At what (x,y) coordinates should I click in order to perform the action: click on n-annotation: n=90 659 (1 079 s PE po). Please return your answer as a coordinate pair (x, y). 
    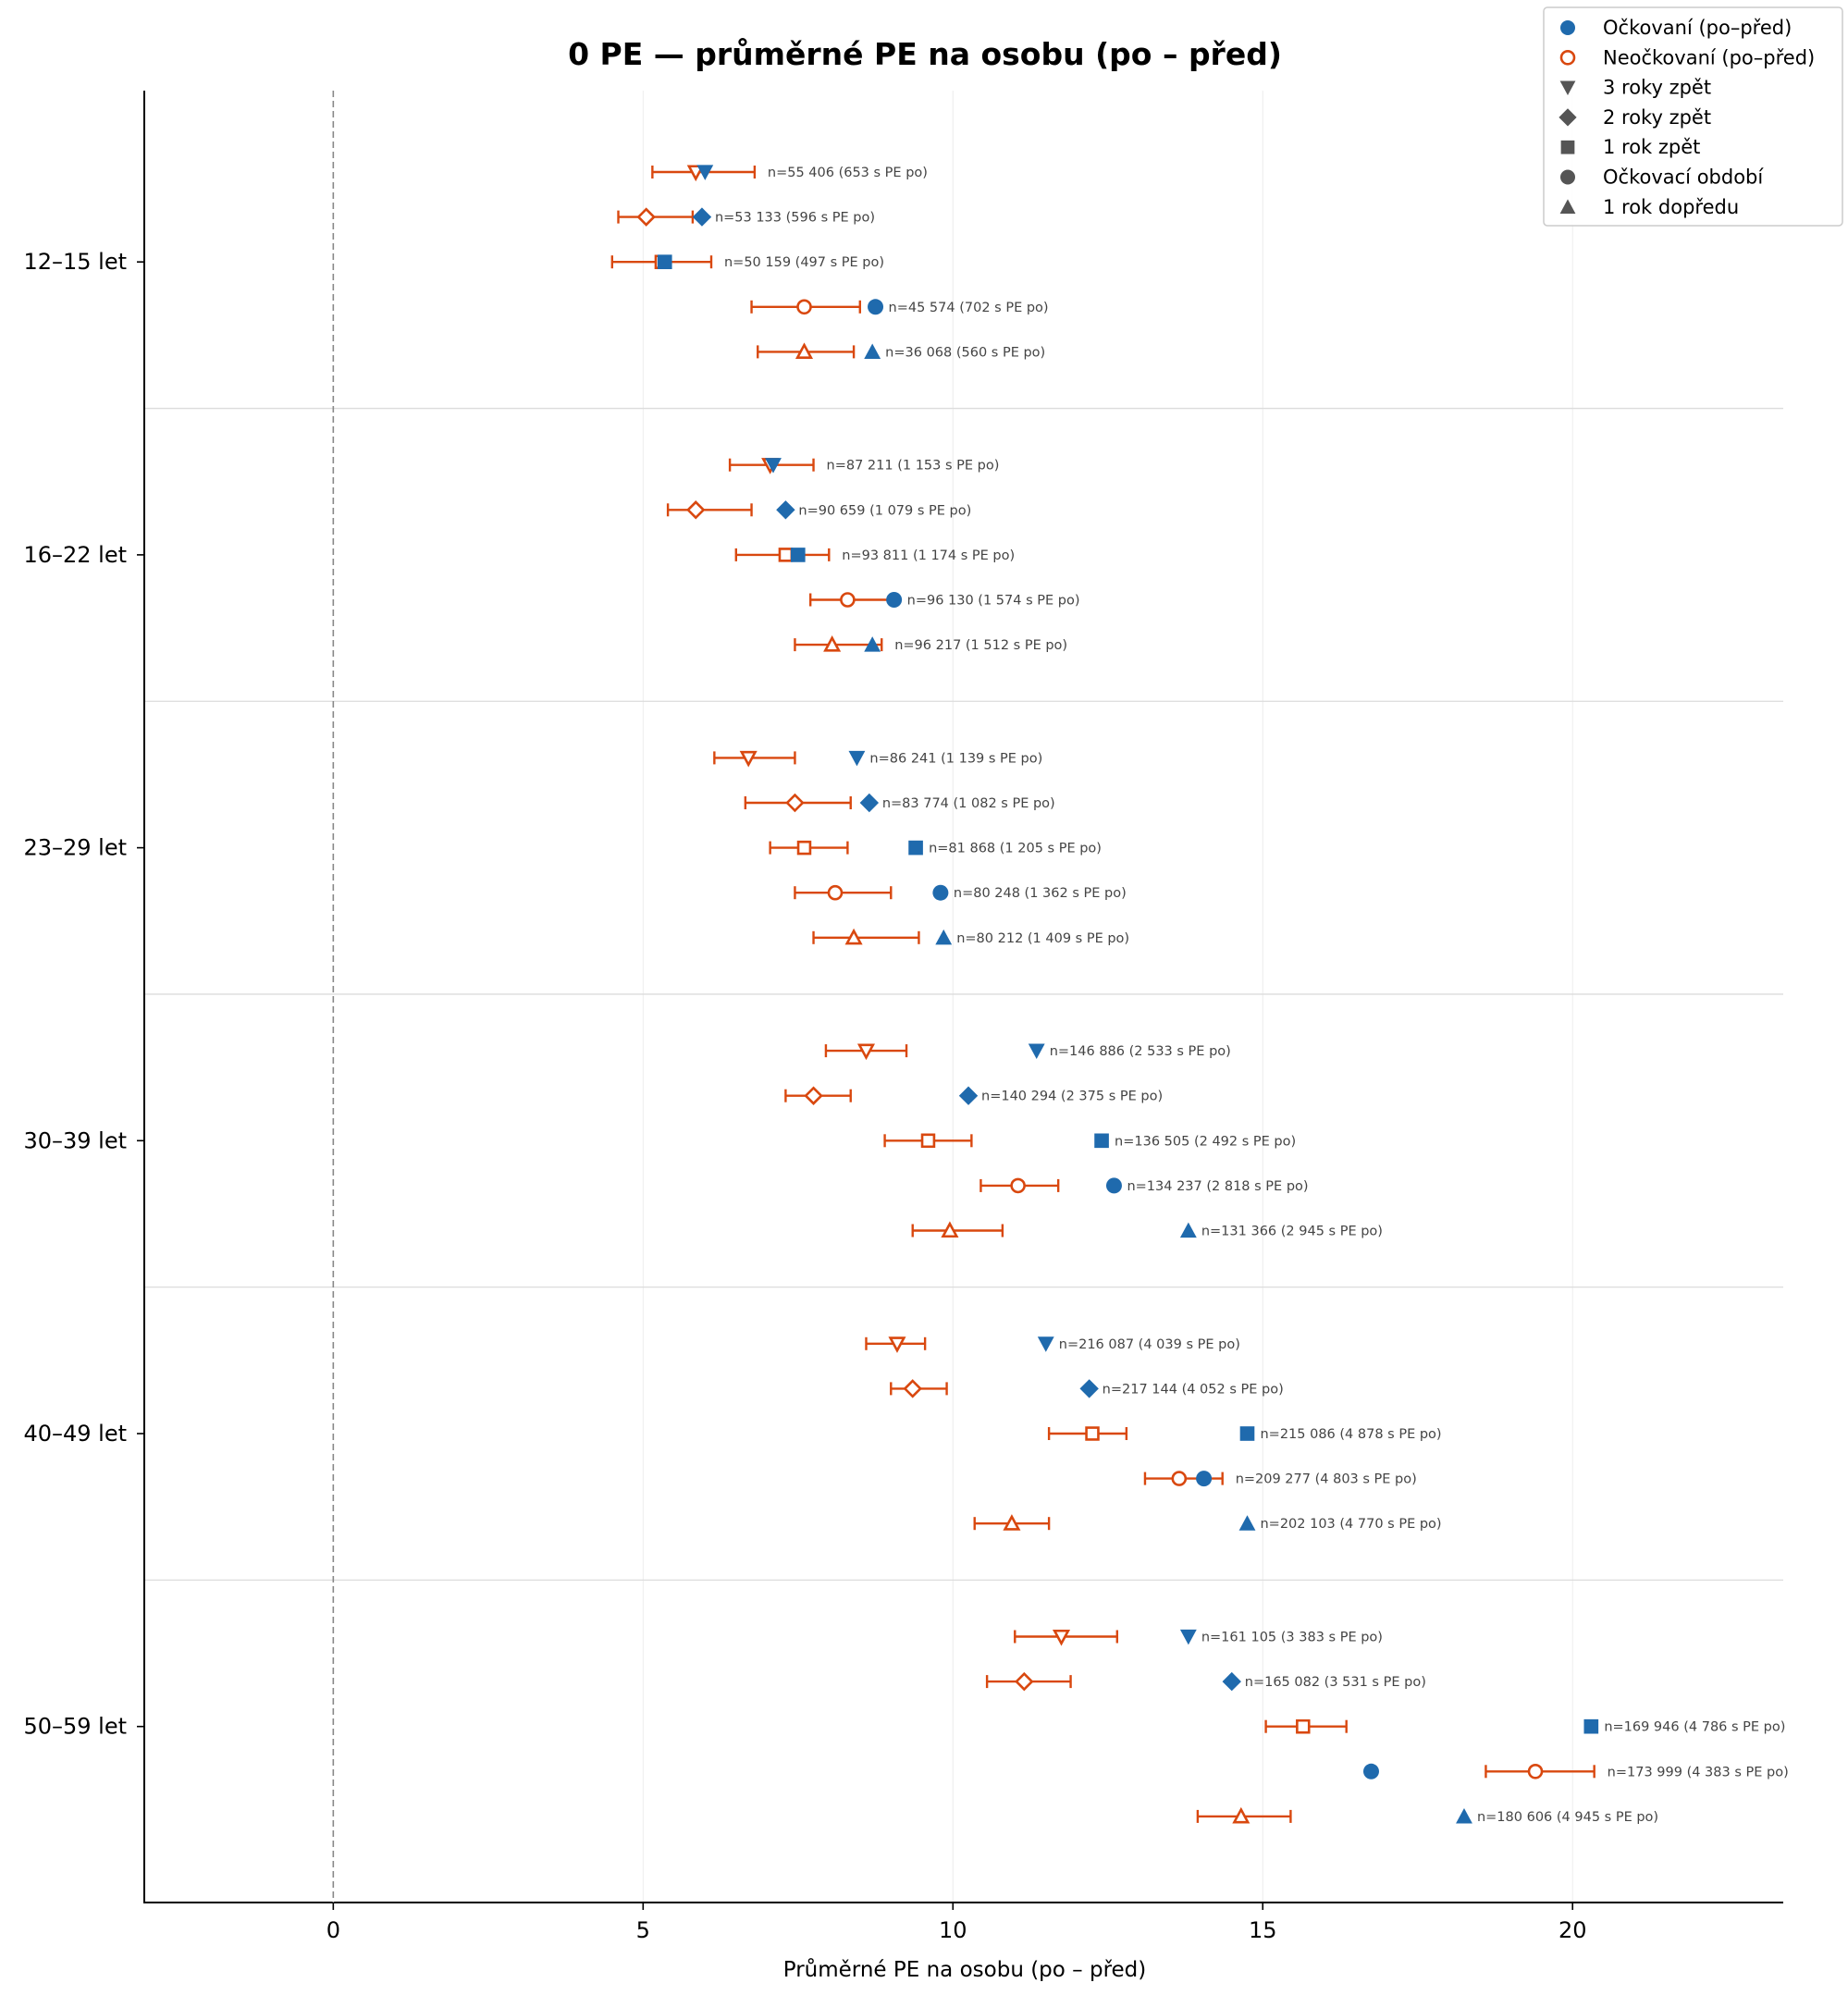
    Looking at the image, I should click on (884, 510).